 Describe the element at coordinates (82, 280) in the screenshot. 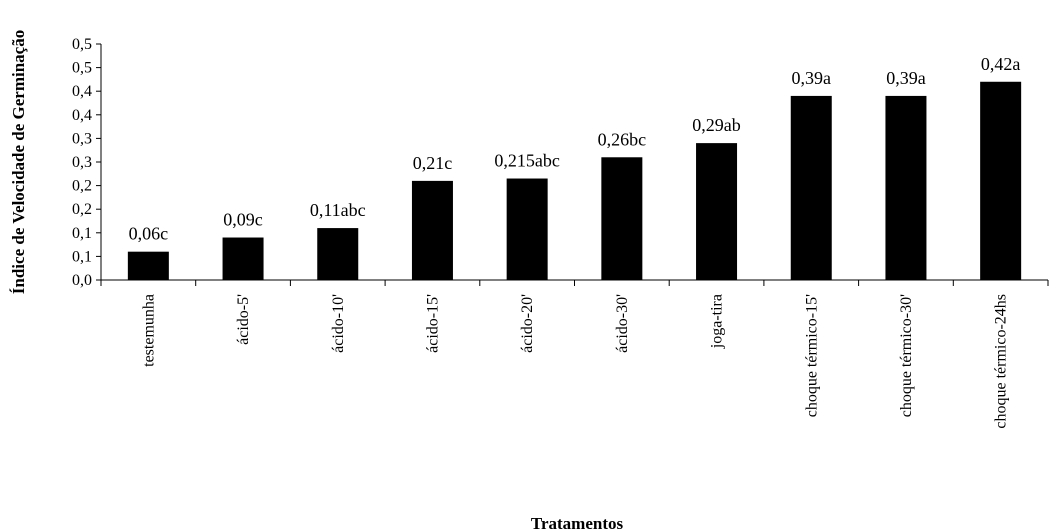

I see `y-tick-label: 0,0` at that location.